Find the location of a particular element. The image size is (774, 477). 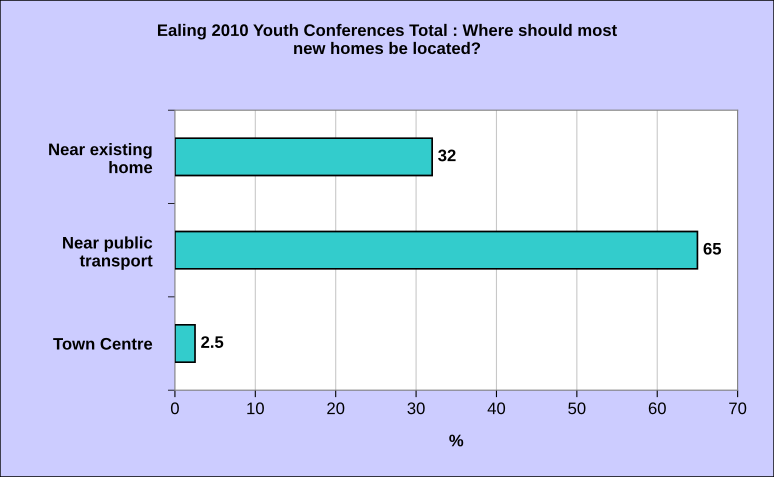

data-label: 32 is located at coordinates (447, 156).